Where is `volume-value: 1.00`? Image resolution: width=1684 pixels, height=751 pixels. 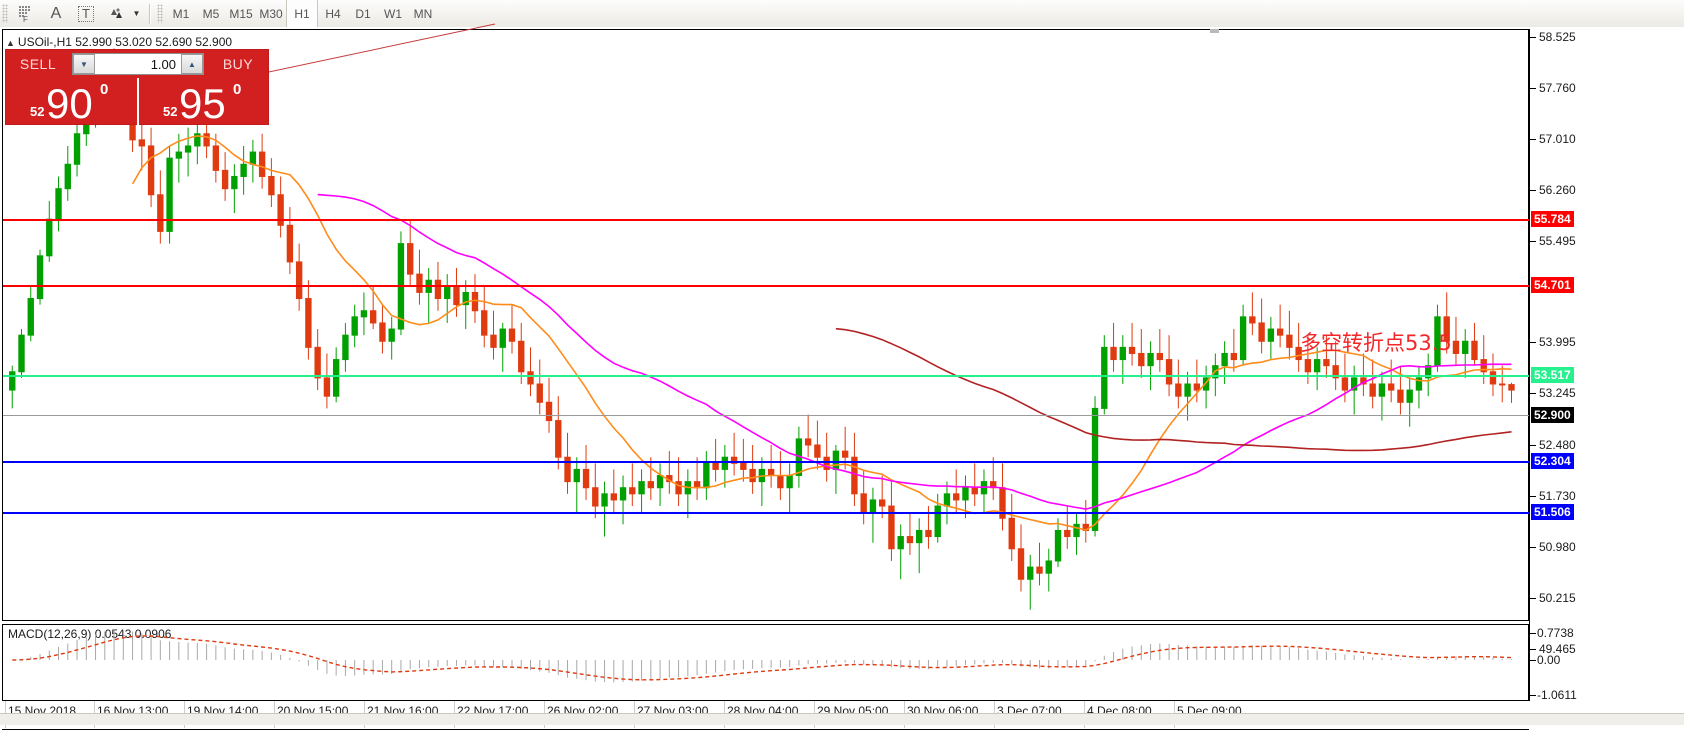 volume-value: 1.00 is located at coordinates (163, 64).